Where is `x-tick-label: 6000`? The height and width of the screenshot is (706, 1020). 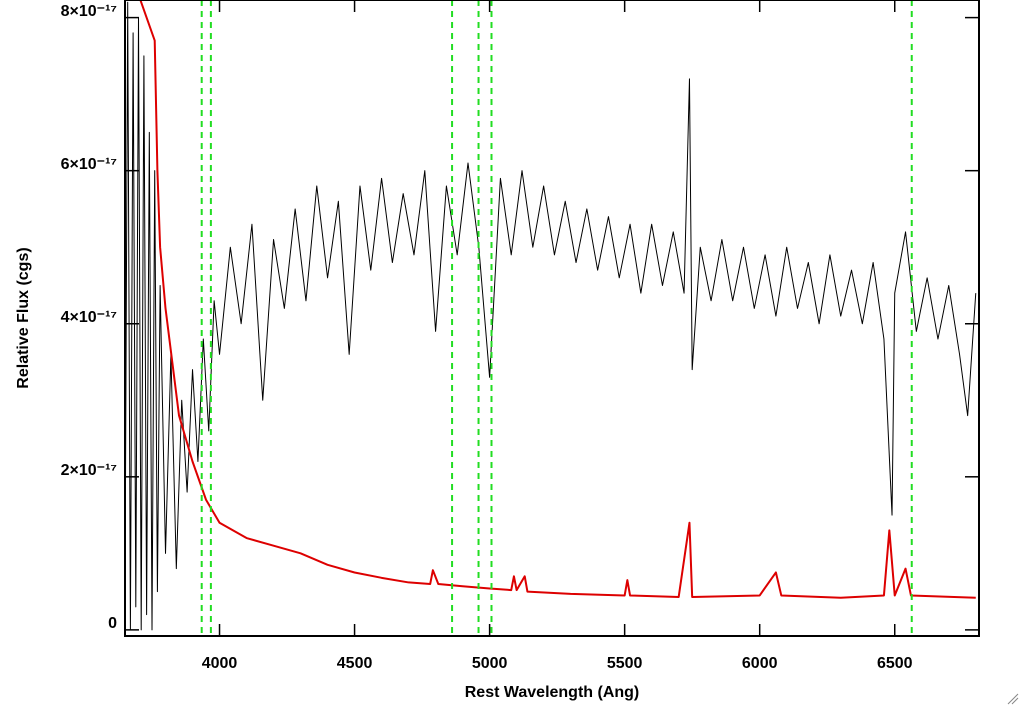
x-tick-label: 6000 is located at coordinates (760, 663).